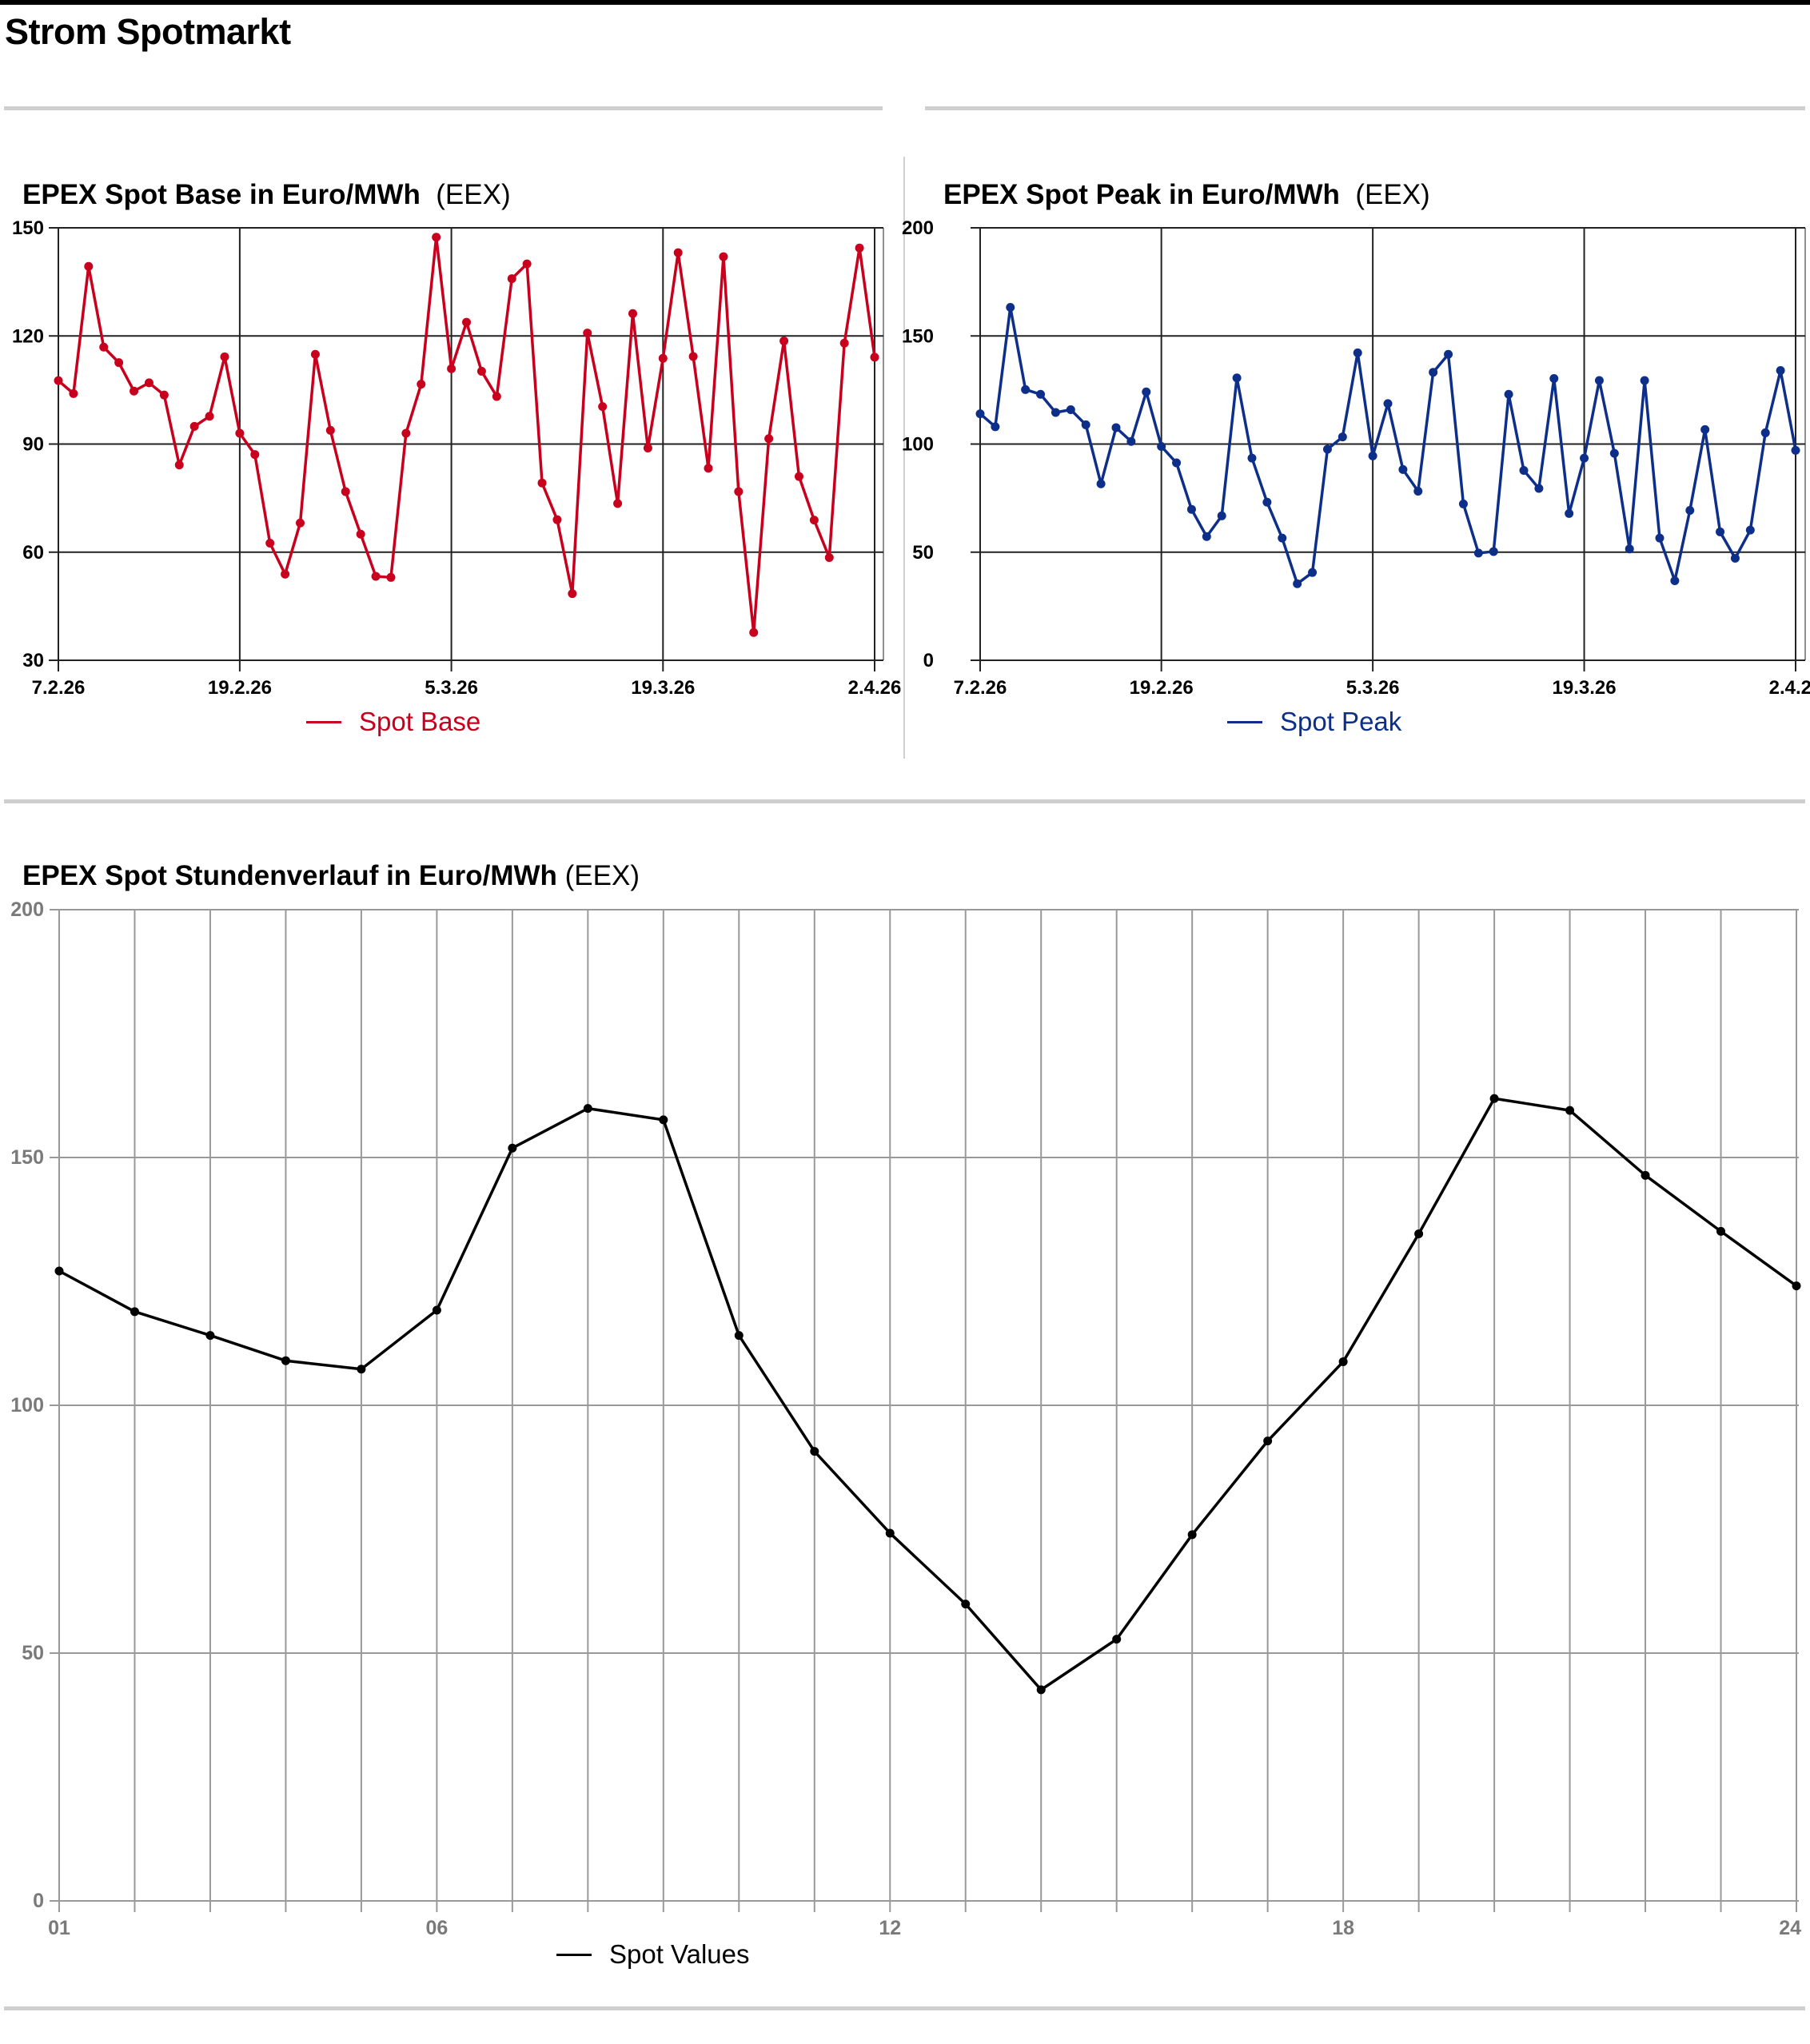 This screenshot has height=2044, width=1810. Describe the element at coordinates (679, 1954) in the screenshot. I see `hourly-legend-label: Spot Values` at that location.